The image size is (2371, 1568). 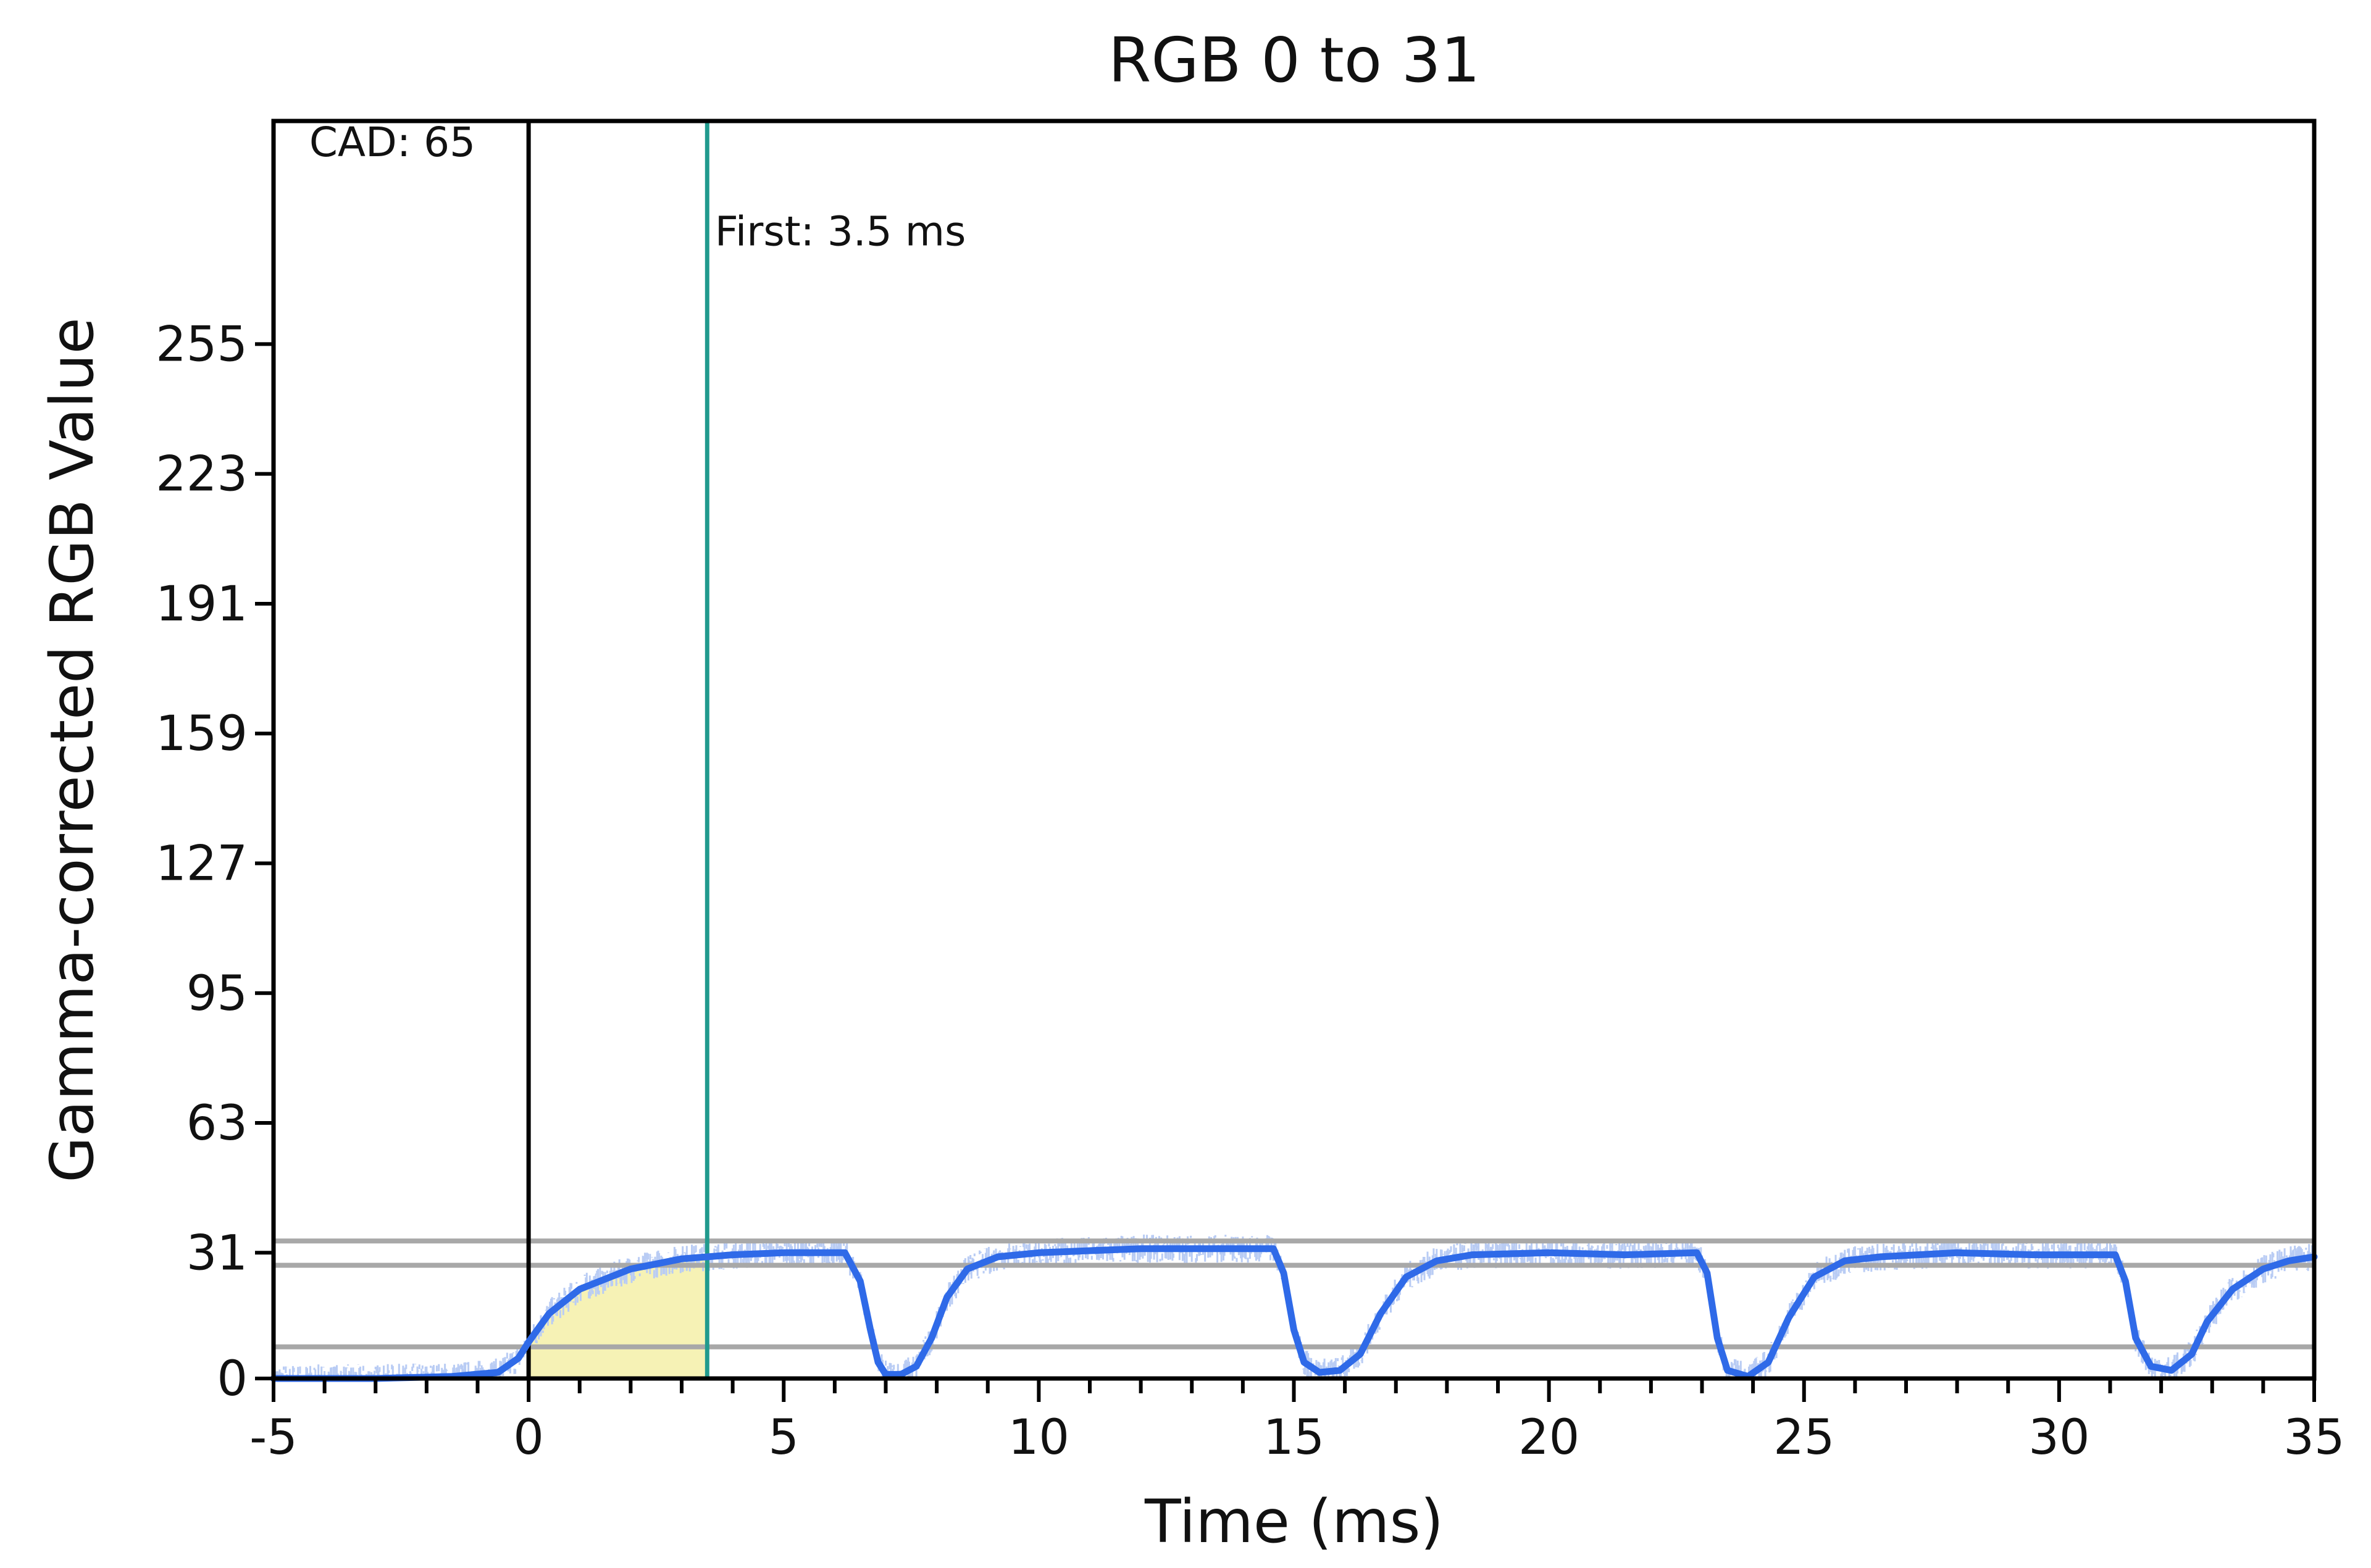 I want to click on y-tick-label: 255, so click(x=202, y=344).